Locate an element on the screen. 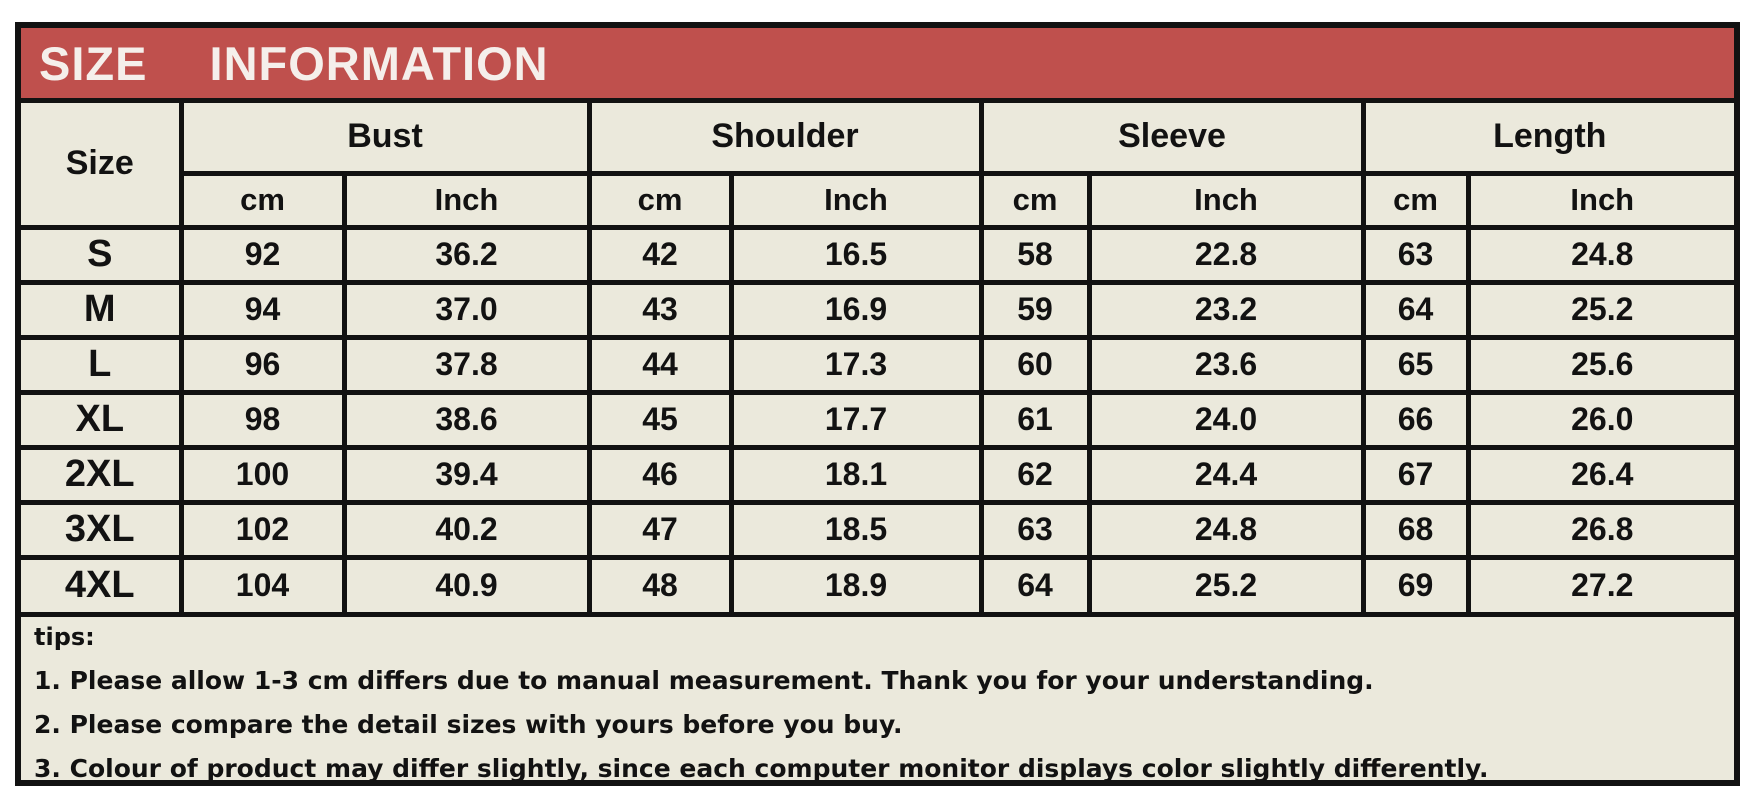  length-cm-cell: 68 is located at coordinates (1415, 529).